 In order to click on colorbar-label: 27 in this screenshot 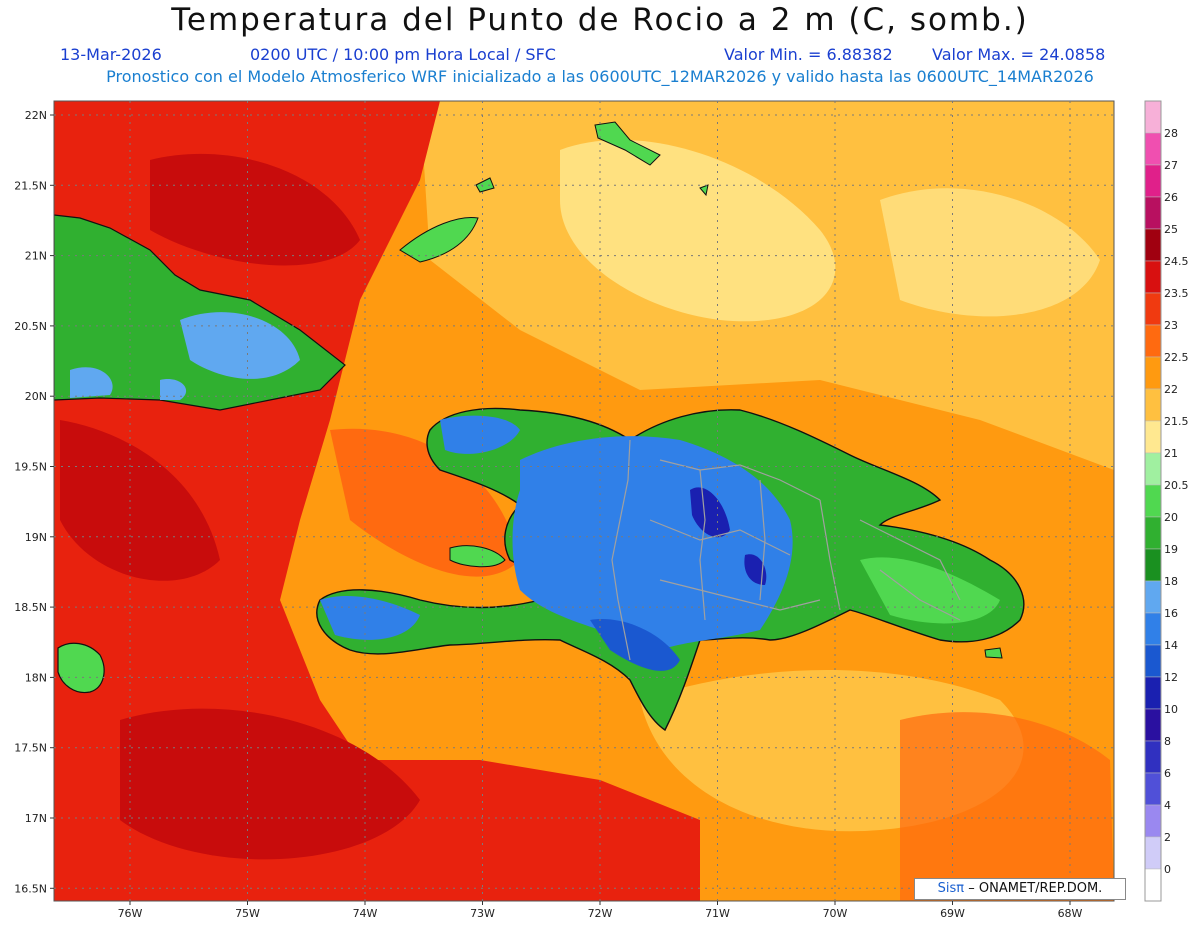, I will do `click(1171, 165)`.